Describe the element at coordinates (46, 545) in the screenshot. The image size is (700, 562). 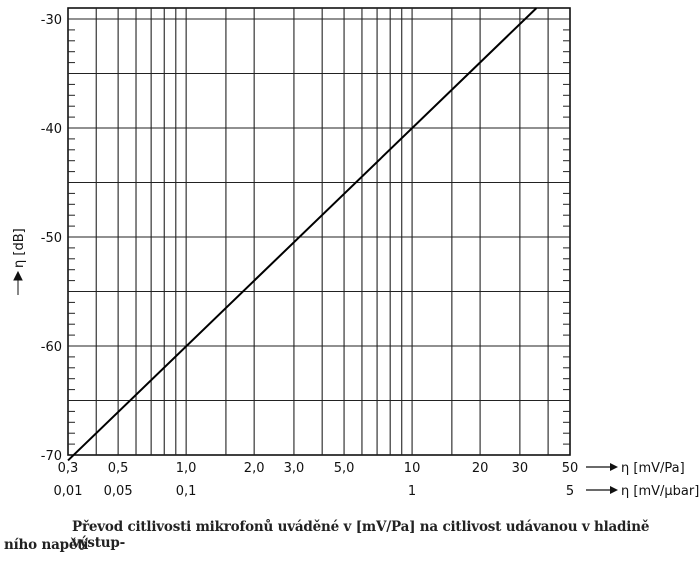
I see `caption-line-2: ního napětí` at that location.